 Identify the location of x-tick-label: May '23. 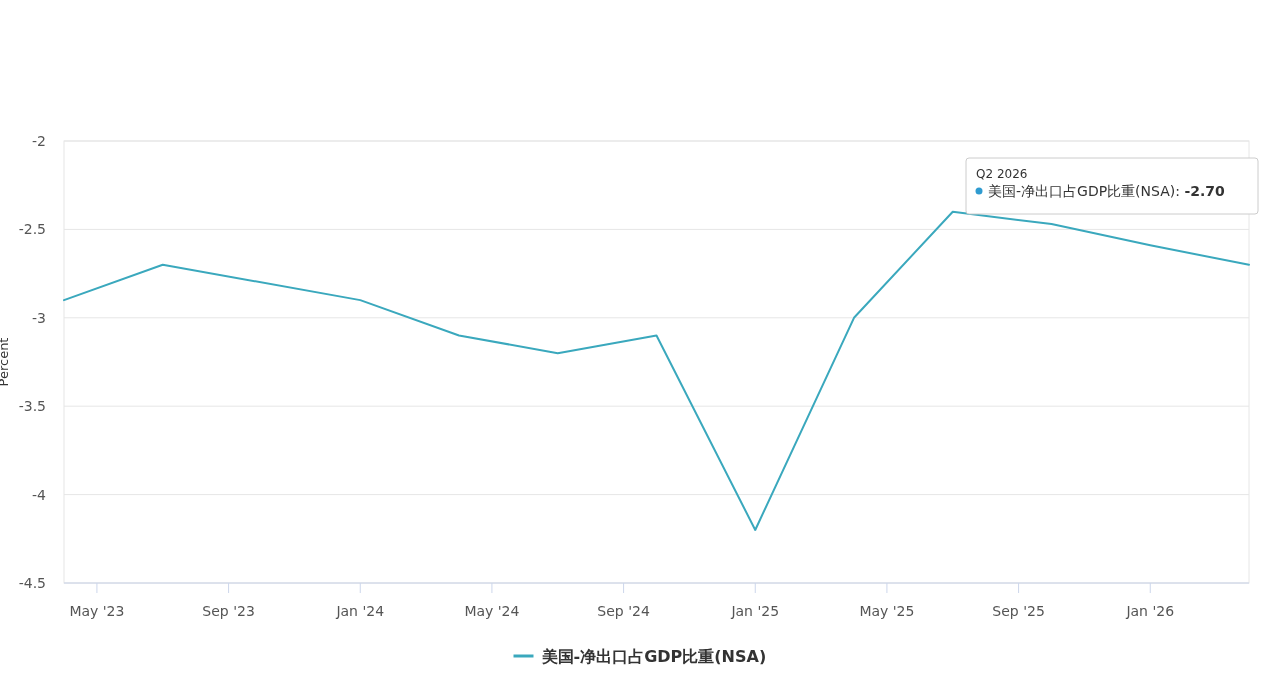
(97, 611).